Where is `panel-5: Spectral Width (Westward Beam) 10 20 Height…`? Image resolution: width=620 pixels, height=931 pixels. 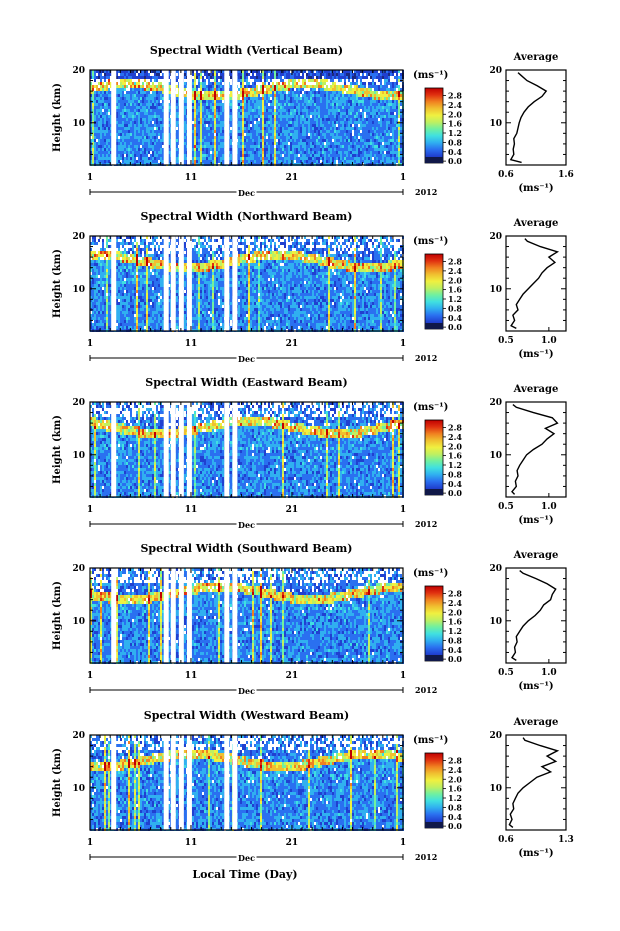
panel-5: Spectral Width (Westward Beam) 10 20 Height… is located at coordinates (313, 786).